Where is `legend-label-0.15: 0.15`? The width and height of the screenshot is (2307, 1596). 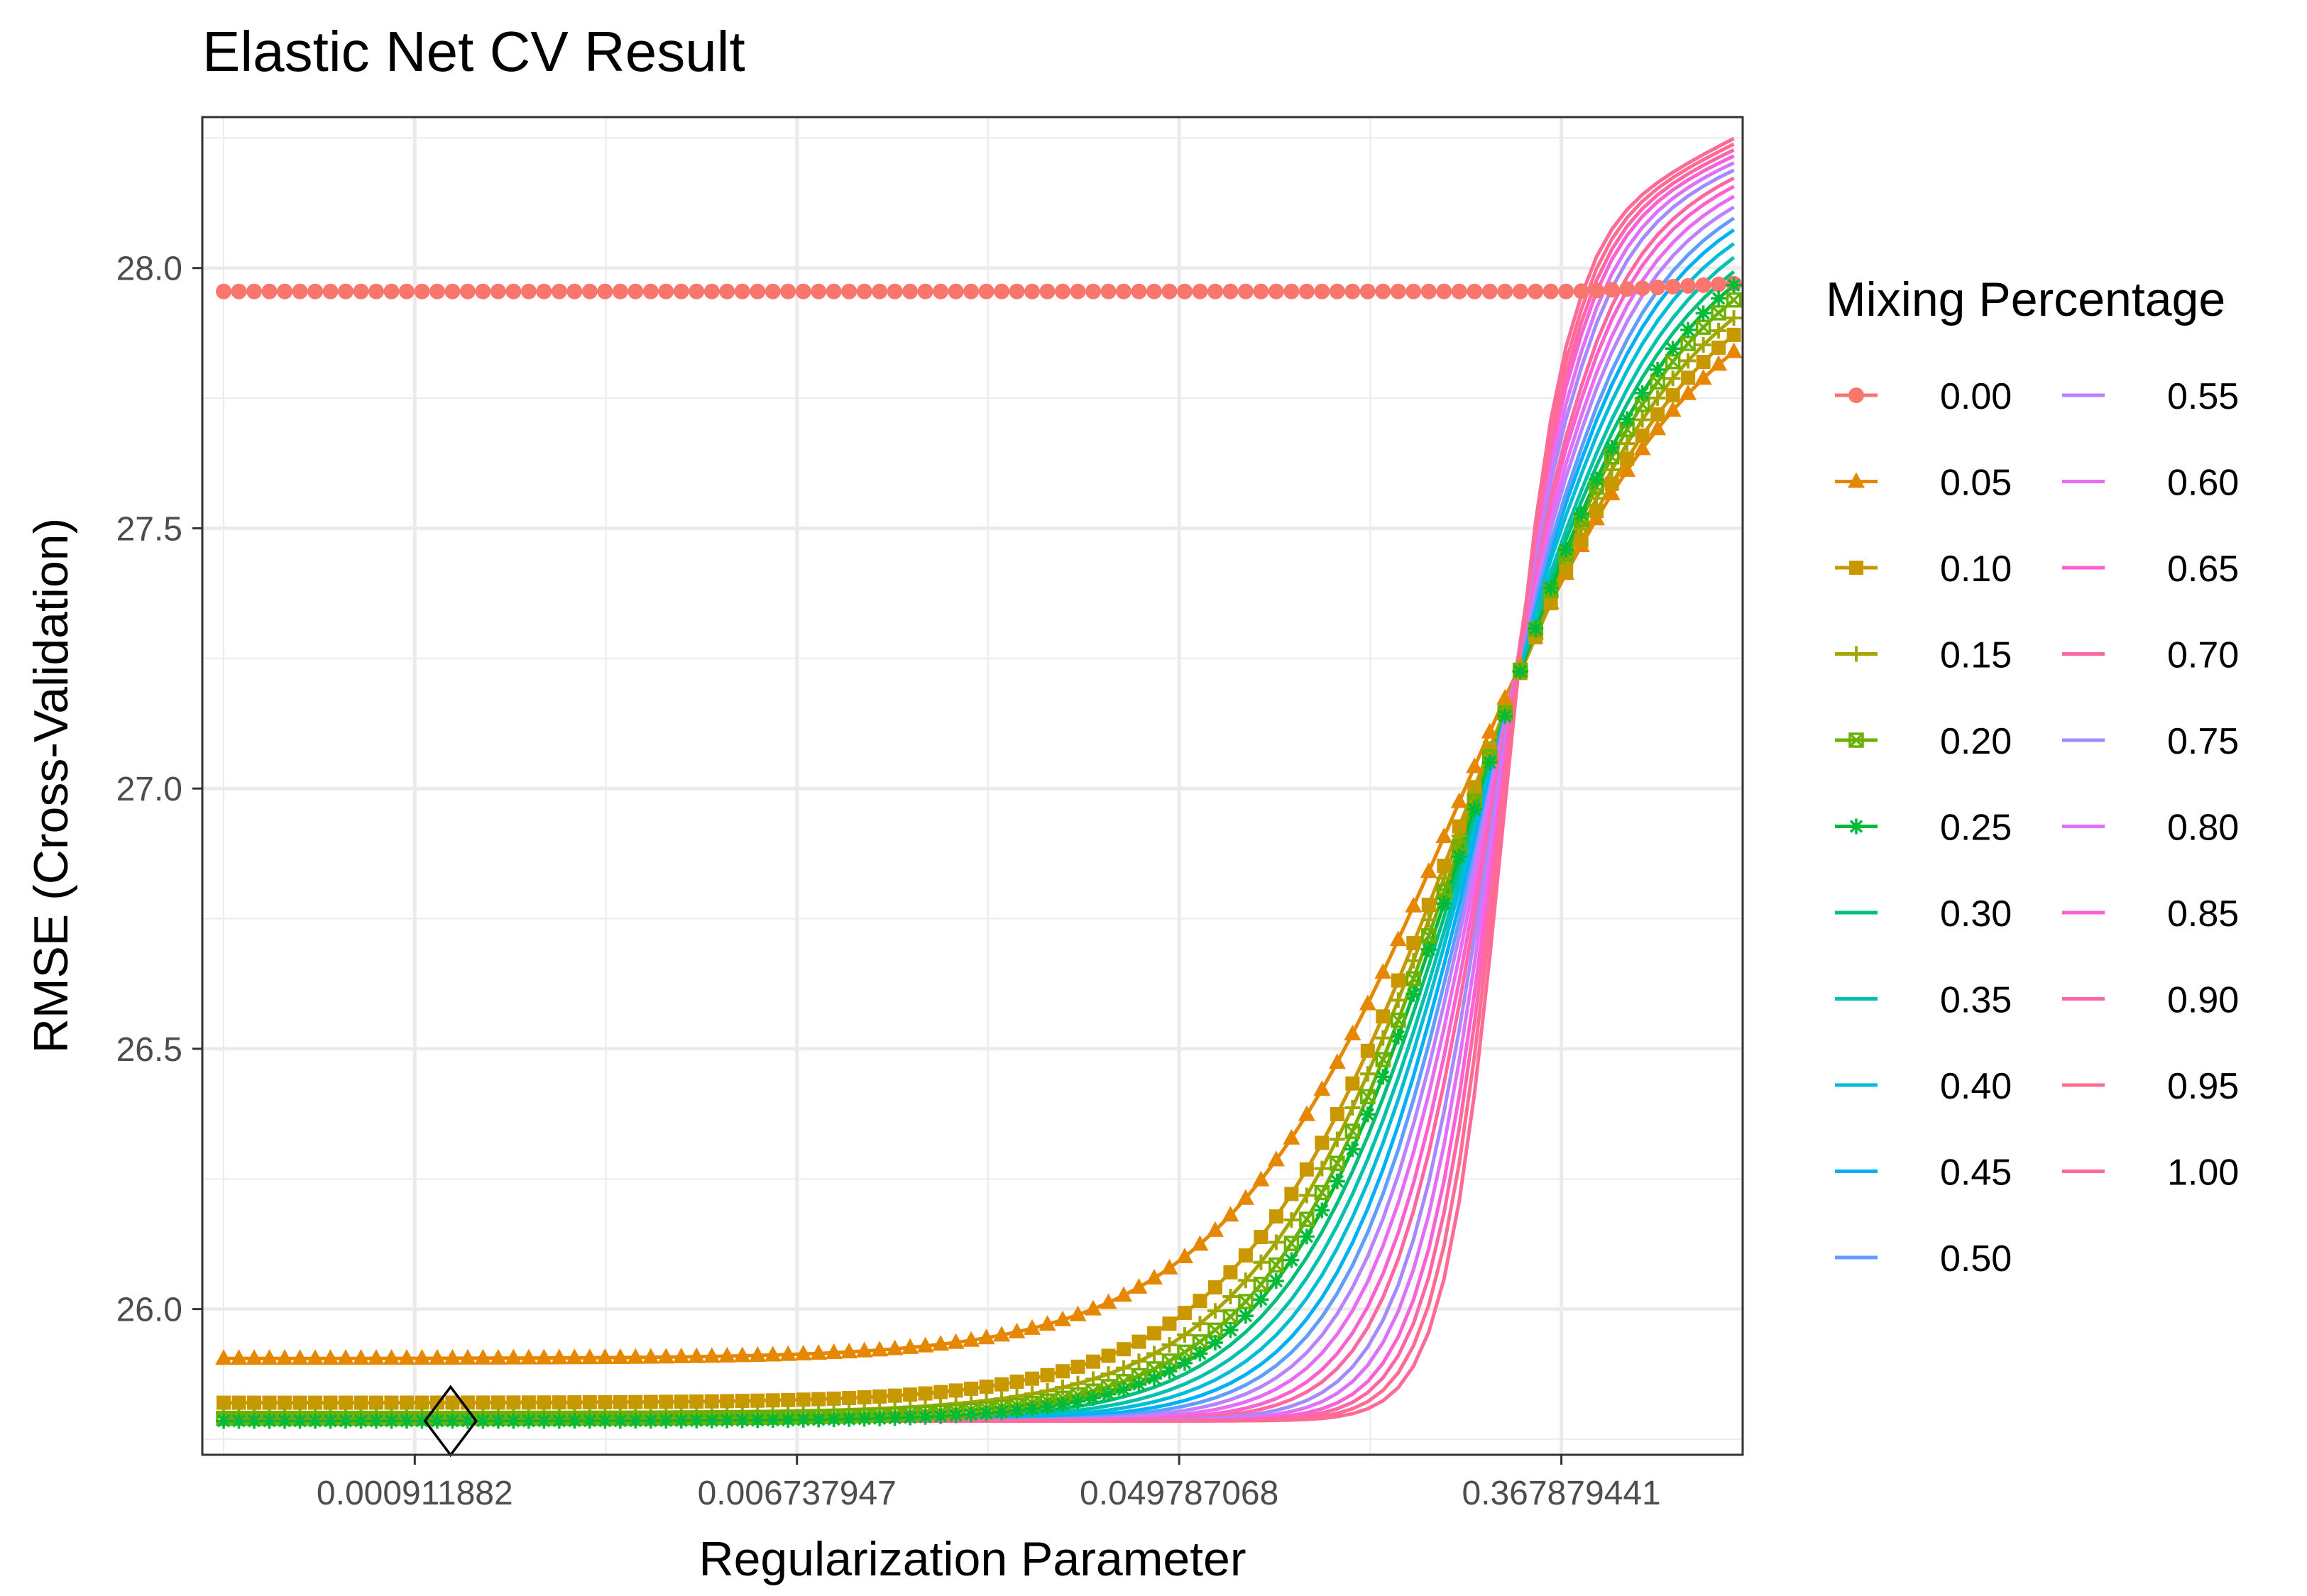
legend-label-0.15: 0.15 is located at coordinates (1976, 655).